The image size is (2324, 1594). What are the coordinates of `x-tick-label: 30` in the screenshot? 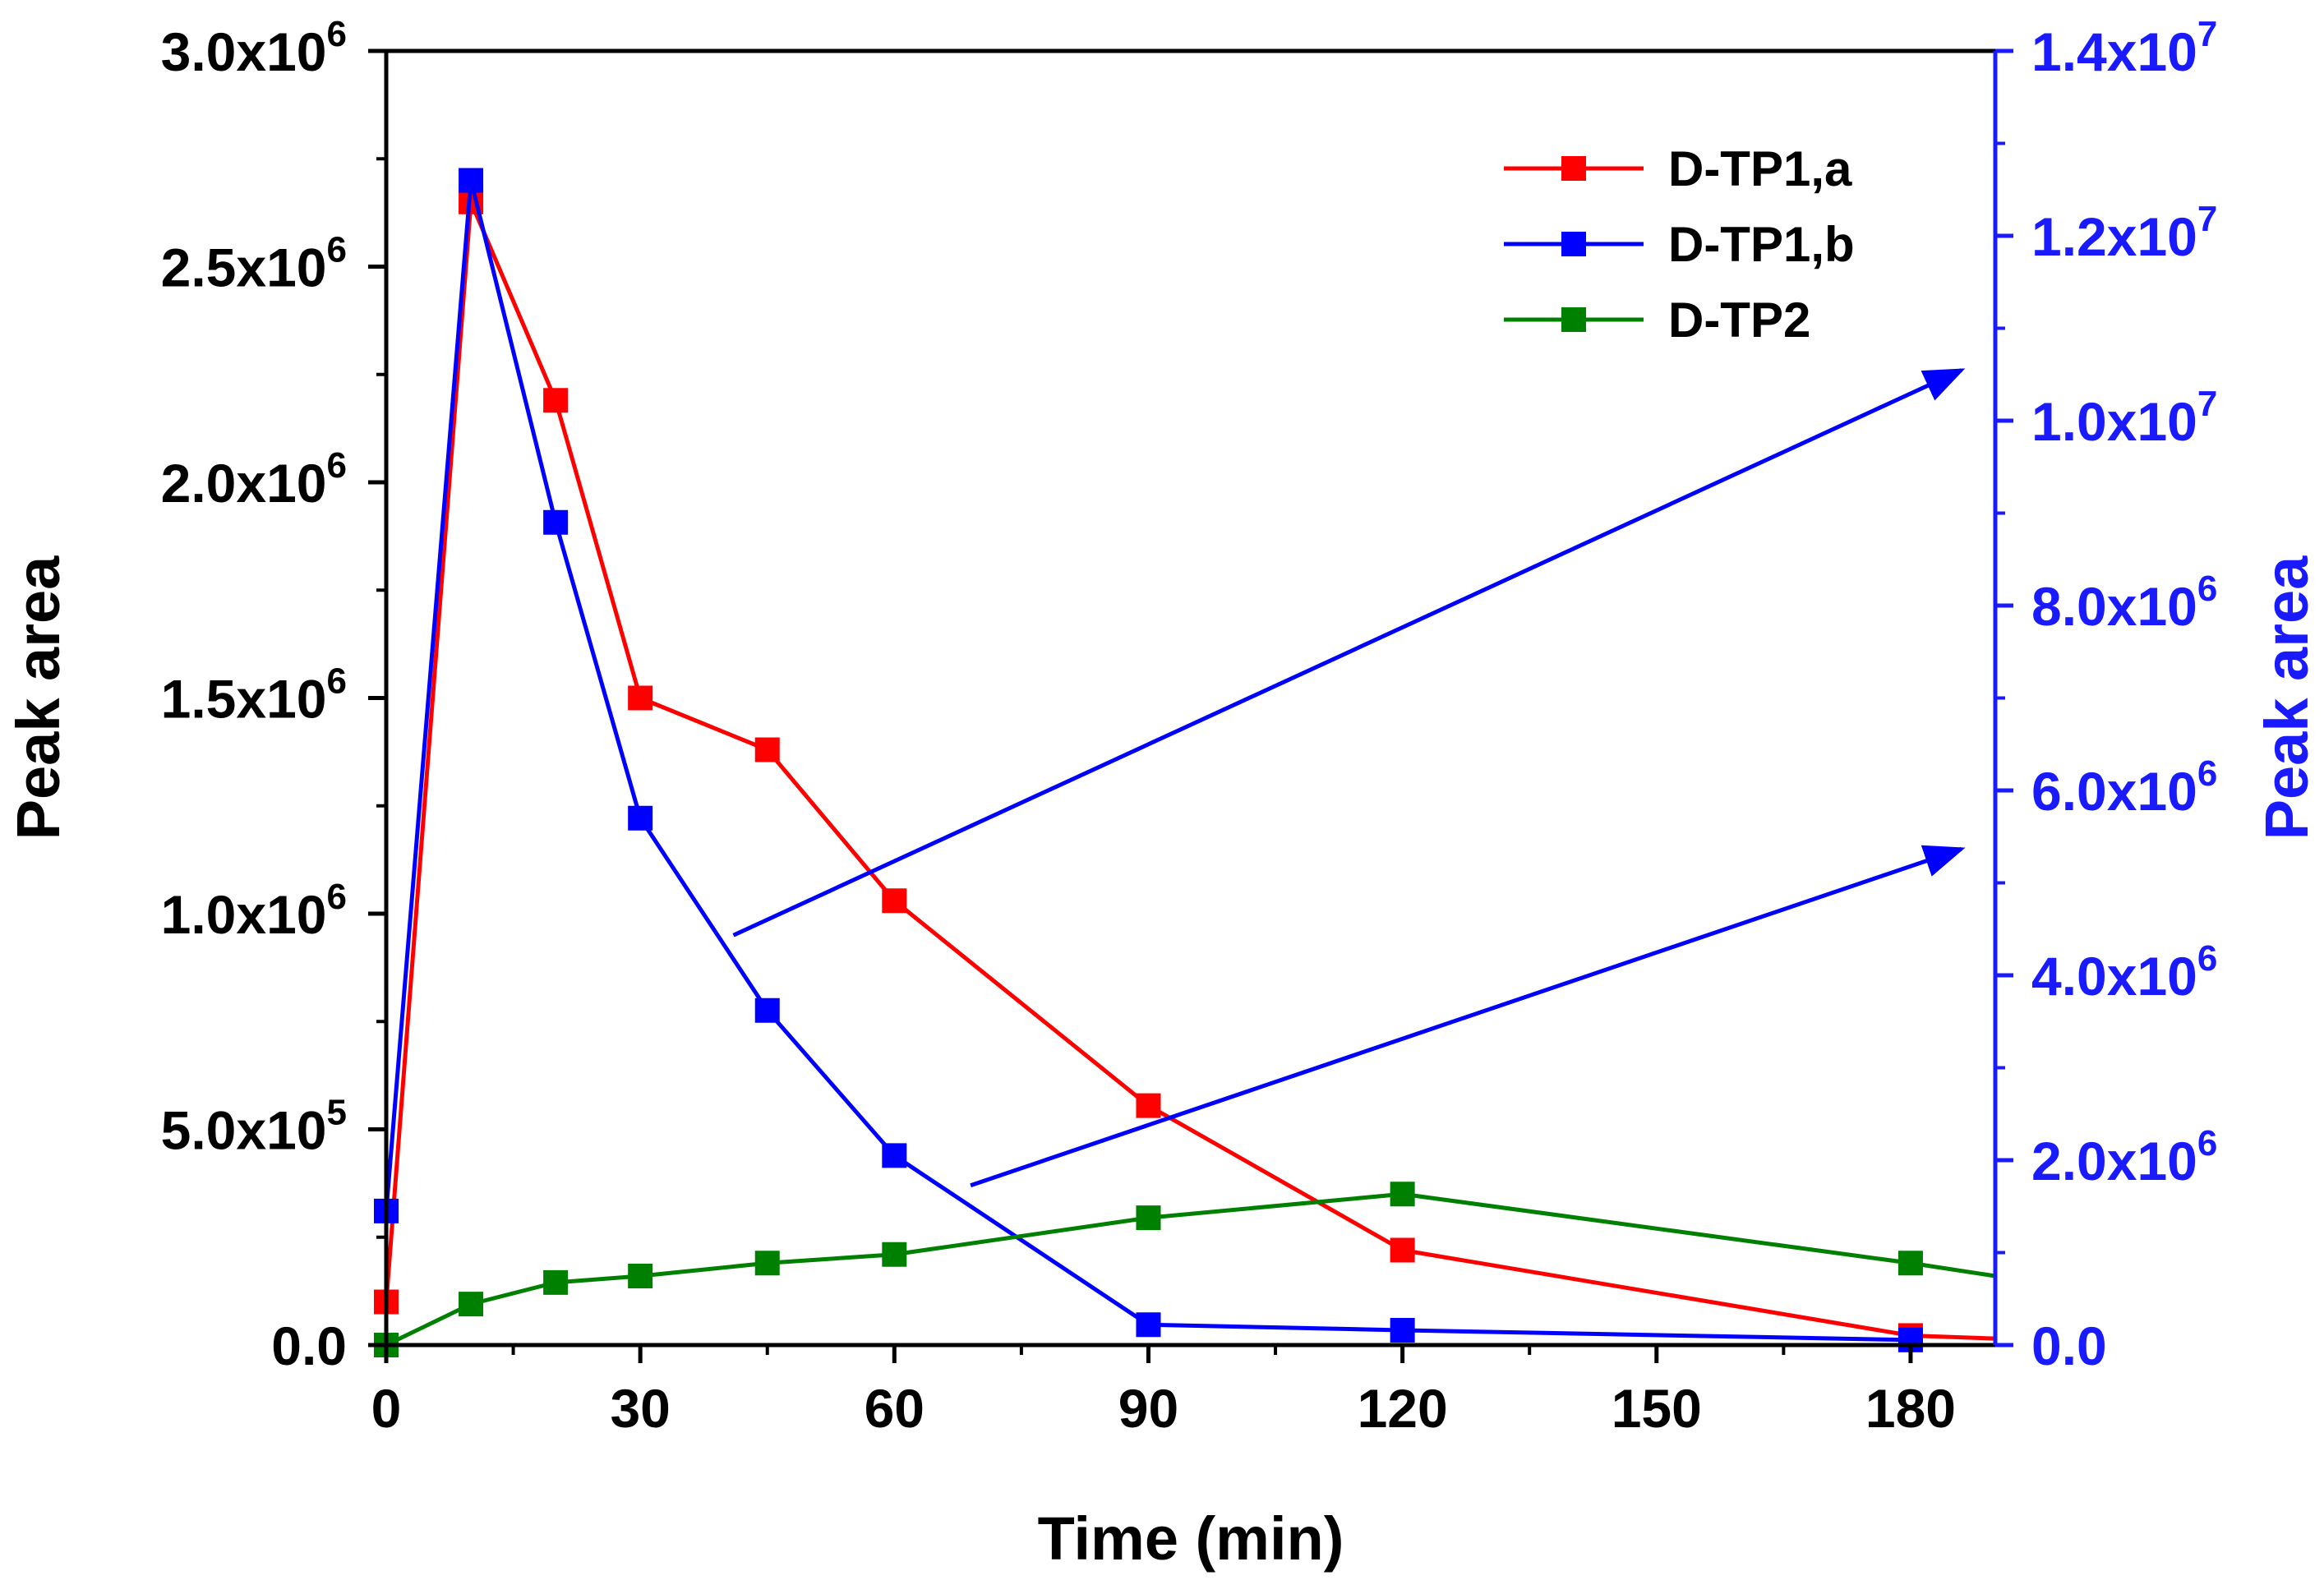 It's located at (640, 1408).